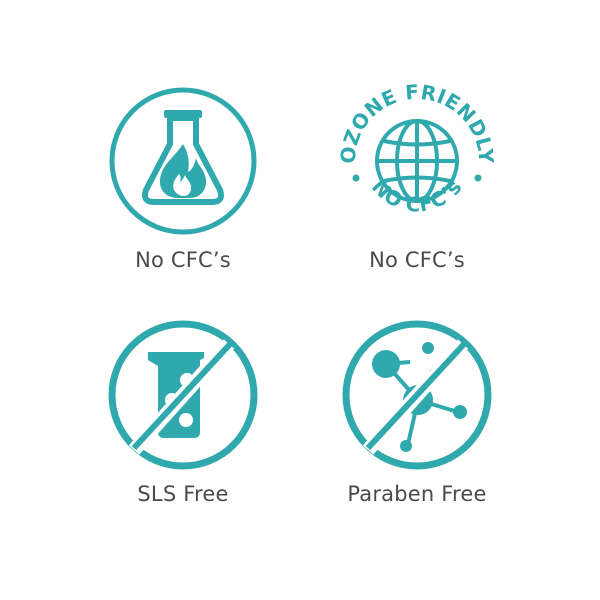 The height and width of the screenshot is (600, 600). I want to click on globe-icon, so click(417, 161).